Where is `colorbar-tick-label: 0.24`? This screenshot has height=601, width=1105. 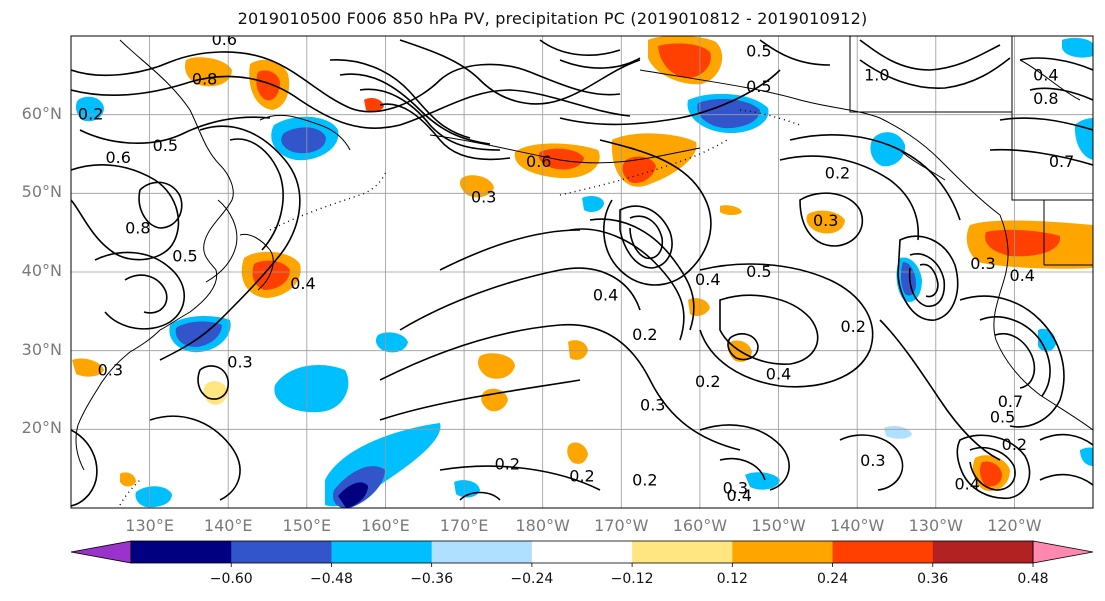
colorbar-tick-label: 0.24 is located at coordinates (832, 579).